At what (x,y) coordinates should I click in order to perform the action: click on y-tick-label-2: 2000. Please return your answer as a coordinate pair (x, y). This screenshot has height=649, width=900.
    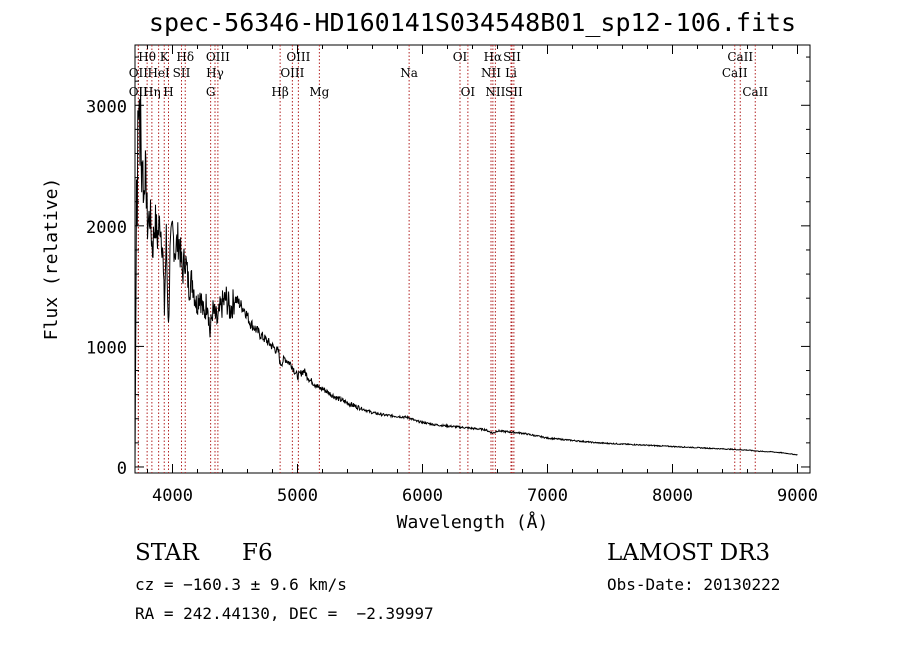
    Looking at the image, I should click on (106, 228).